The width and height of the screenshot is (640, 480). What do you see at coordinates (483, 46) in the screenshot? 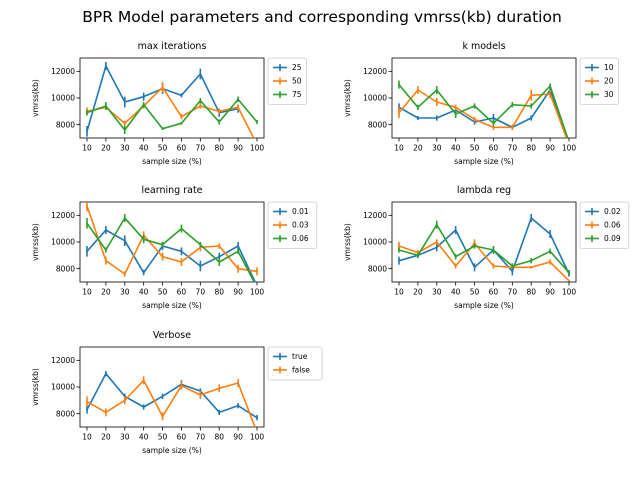
I see `subplot-title: k models` at bounding box center [483, 46].